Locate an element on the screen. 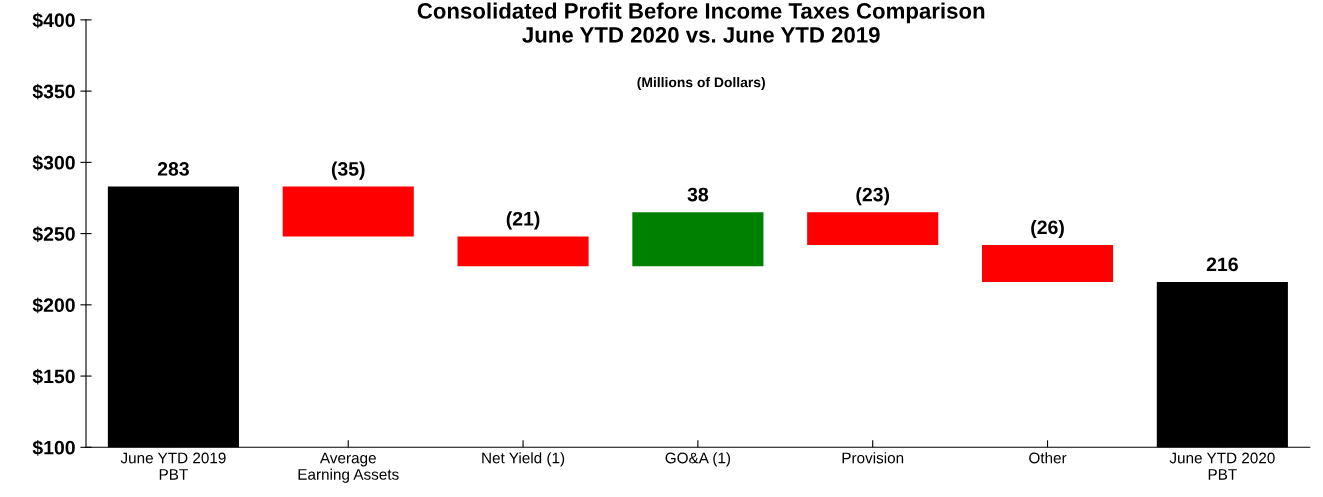 The width and height of the screenshot is (1323, 497). data-label: 38 is located at coordinates (698, 194).